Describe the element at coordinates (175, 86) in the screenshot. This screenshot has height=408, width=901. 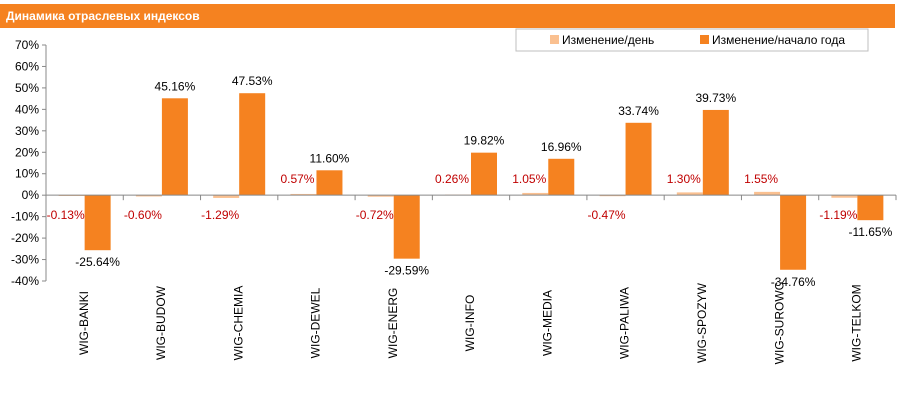
I see `data-label-ytd: 45.16%` at that location.